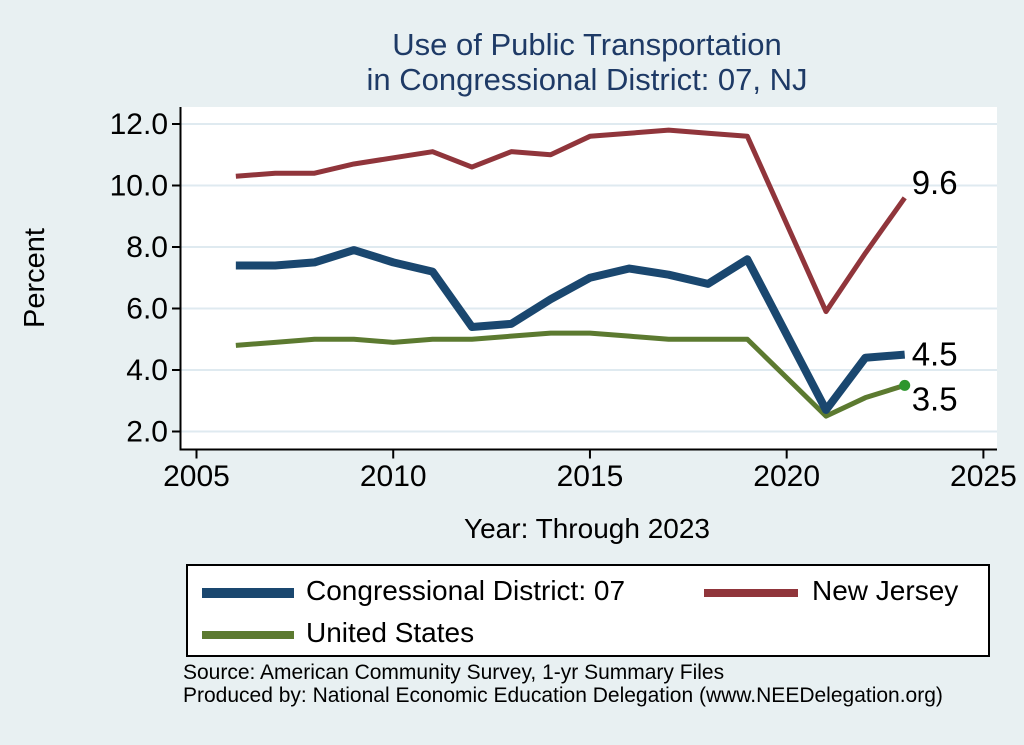  Describe the element at coordinates (147, 247) in the screenshot. I see `y-tick-label: 8.0` at that location.